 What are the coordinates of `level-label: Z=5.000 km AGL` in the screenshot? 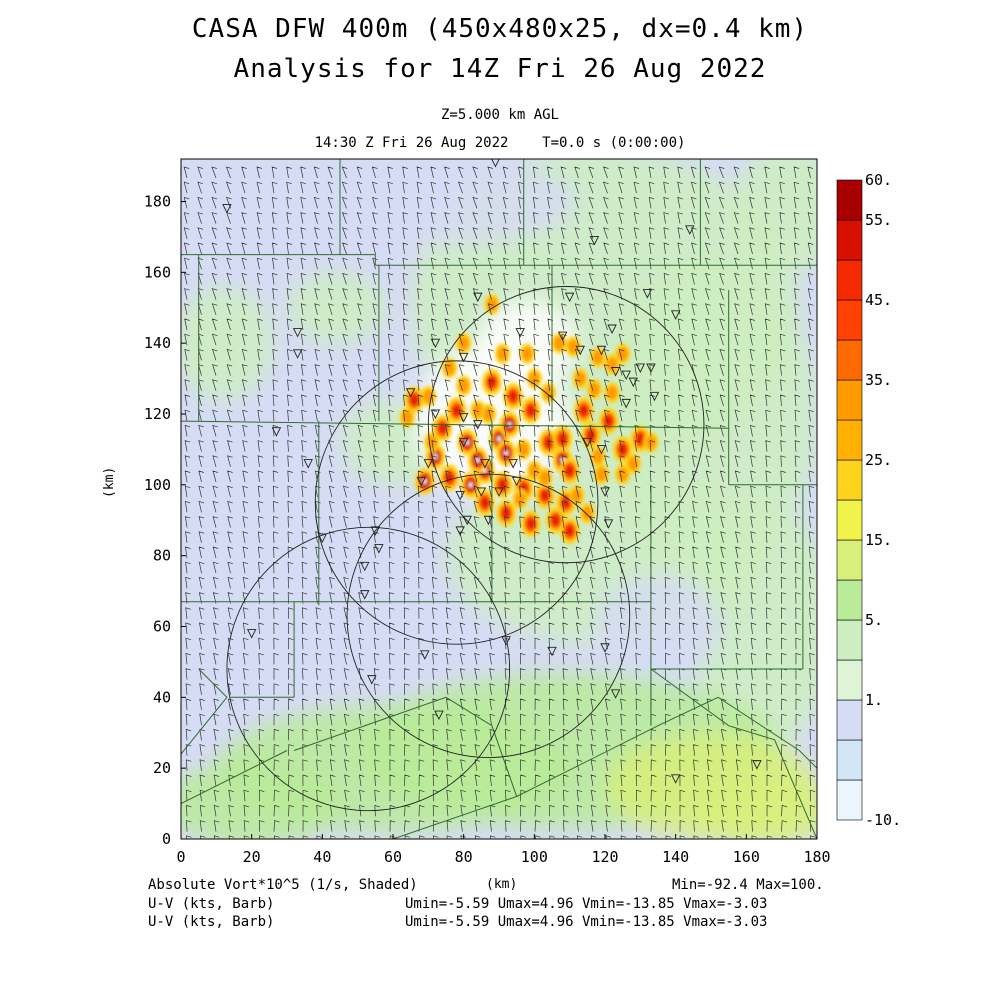 It's located at (499, 115).